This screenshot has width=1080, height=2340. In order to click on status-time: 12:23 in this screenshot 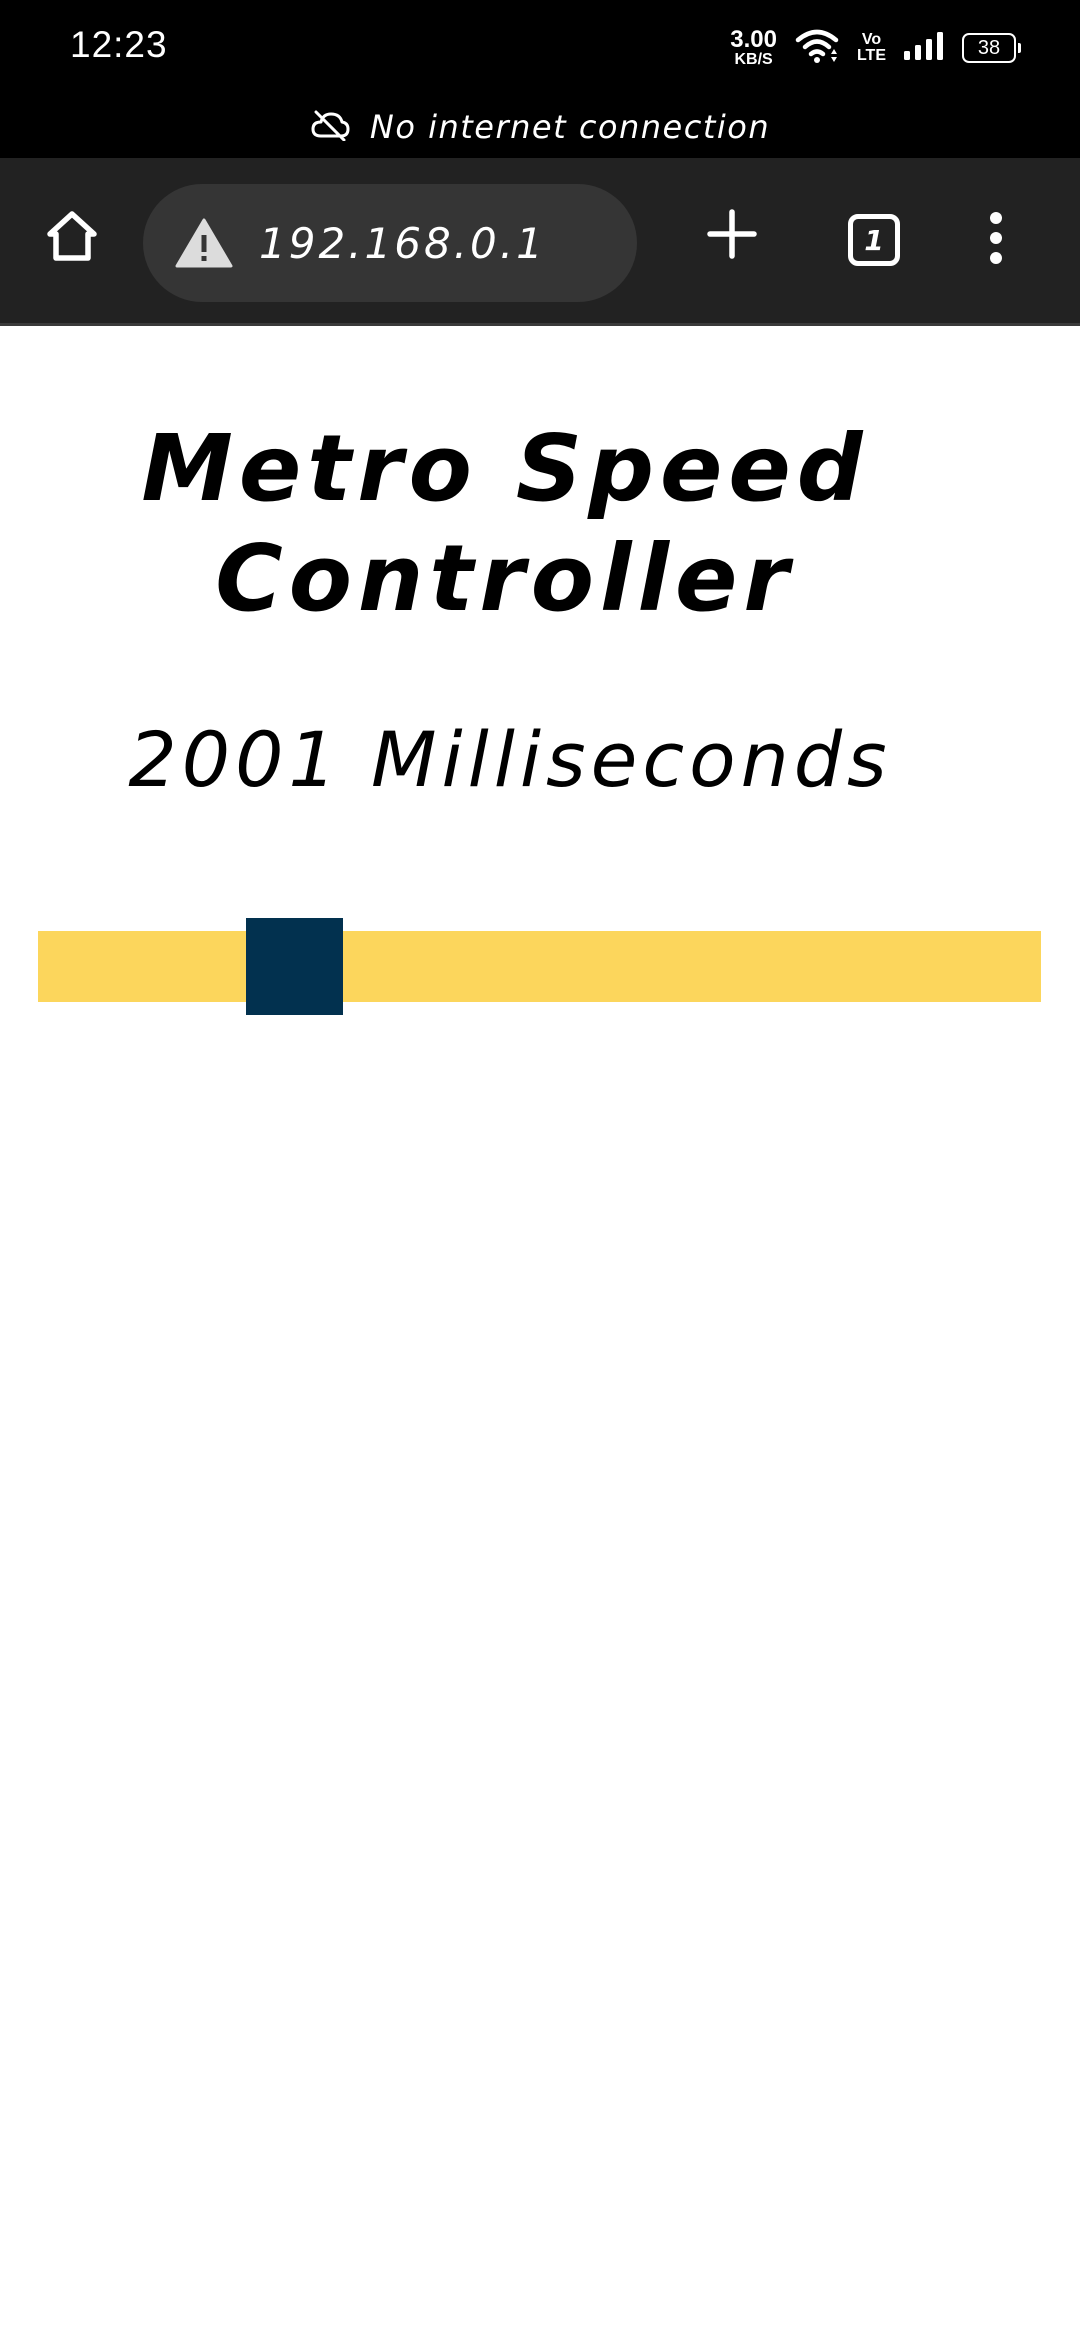, I will do `click(119, 44)`.